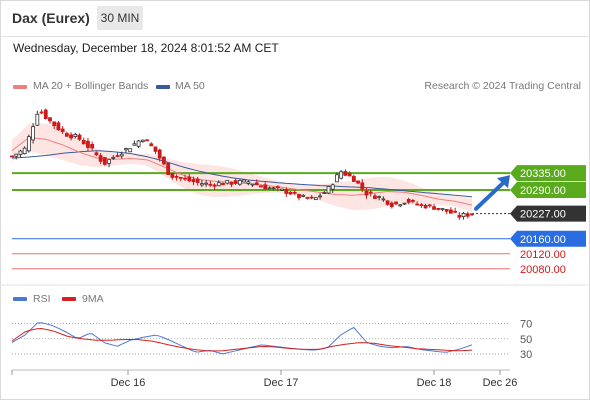 Image resolution: width=590 pixels, height=400 pixels. Describe the element at coordinates (91, 86) in the screenshot. I see `ma20-legend-label: MA 20 + Bollinger Bands` at that location.